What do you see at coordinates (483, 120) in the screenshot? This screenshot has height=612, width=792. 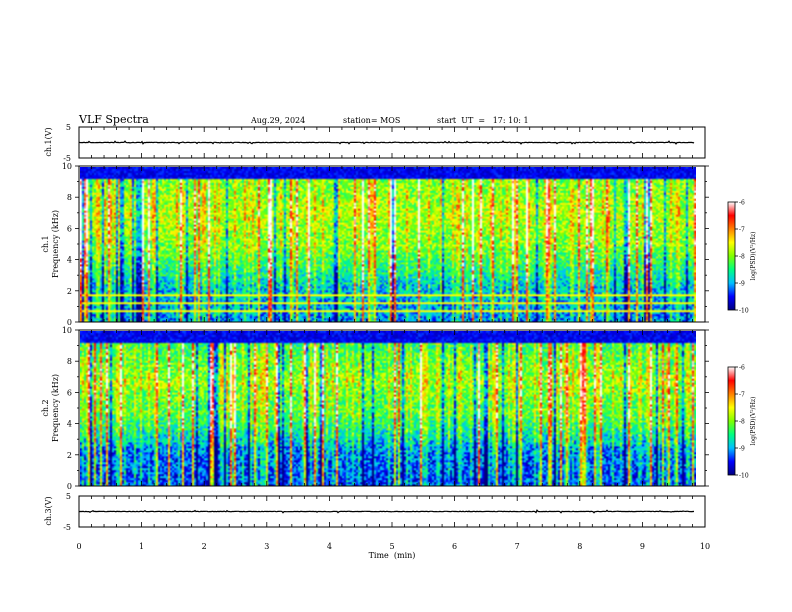 I see `start-time-label: start UT = 17: 10: 1` at bounding box center [483, 120].